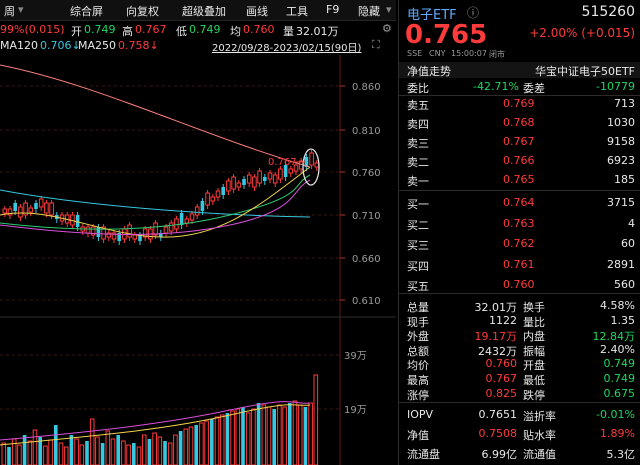 The width and height of the screenshot is (640, 465). I want to click on order-book-row: 卖二 0.766 6923, so click(519, 161).